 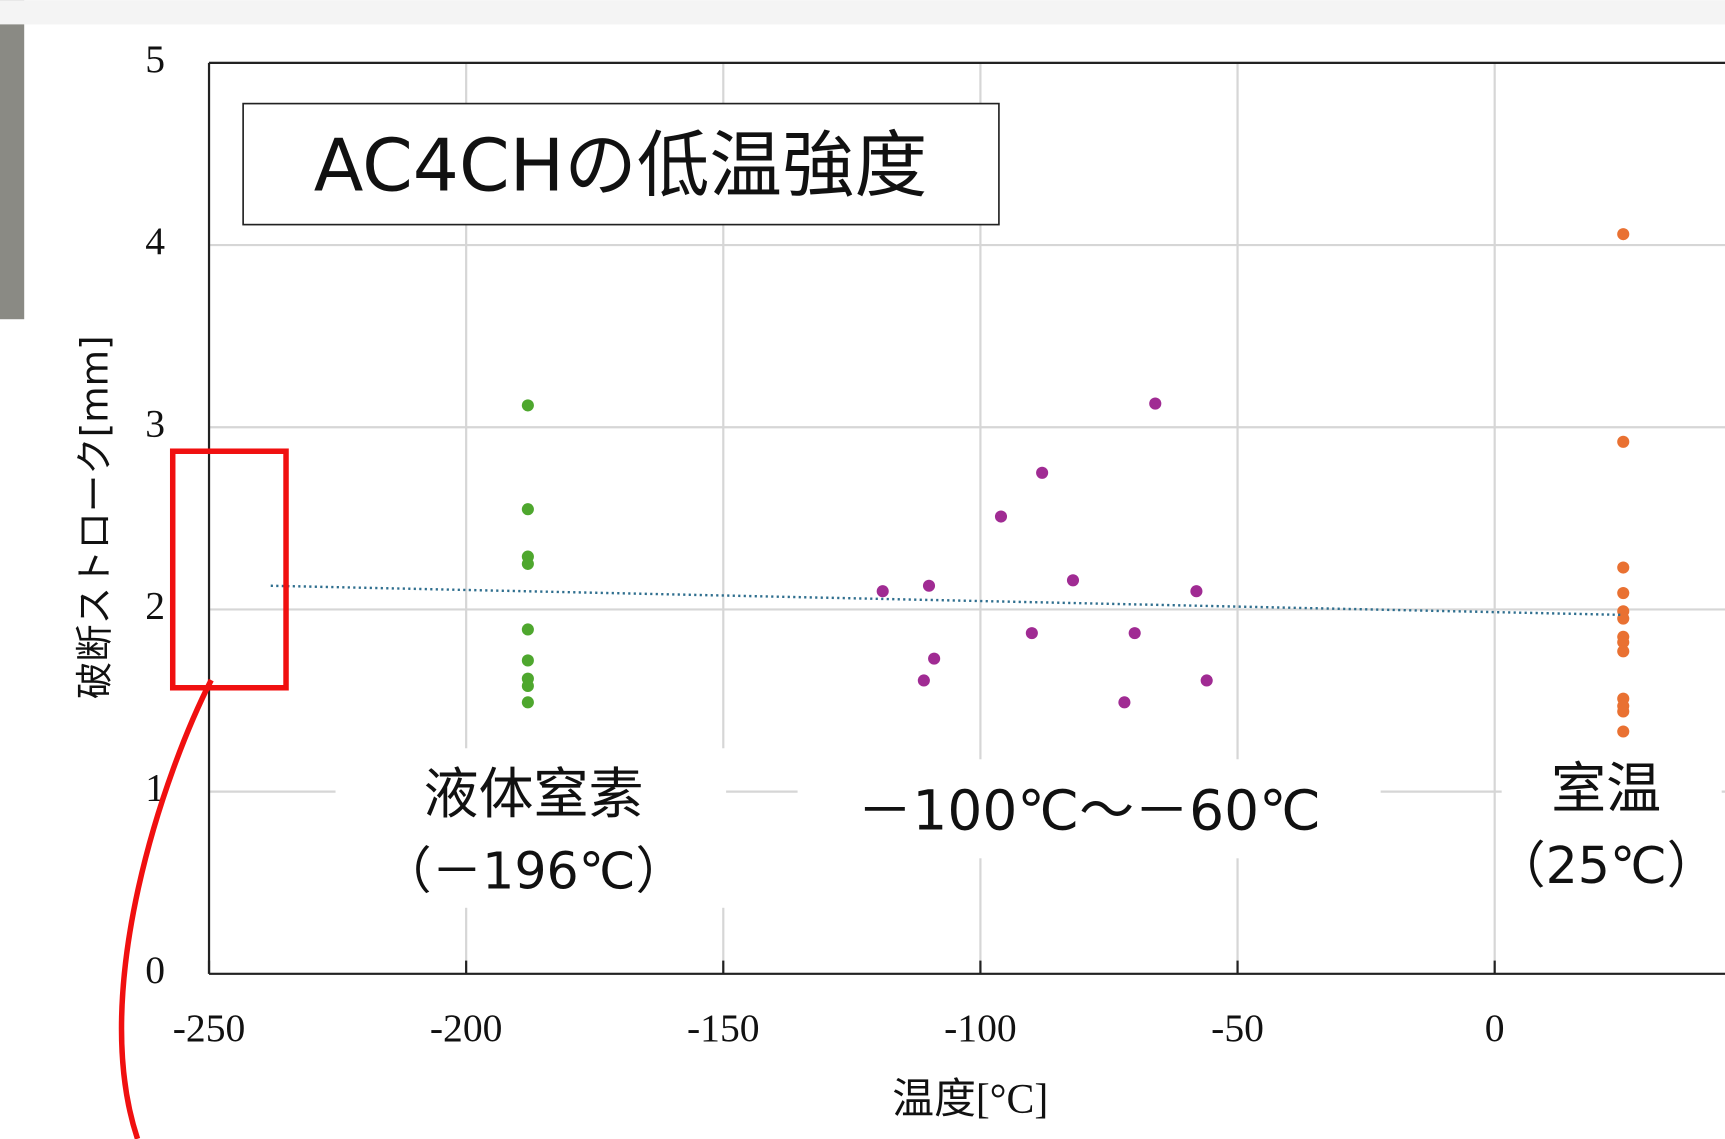 What do you see at coordinates (466, 1028) in the screenshot?
I see `x-tick-label: -200` at bounding box center [466, 1028].